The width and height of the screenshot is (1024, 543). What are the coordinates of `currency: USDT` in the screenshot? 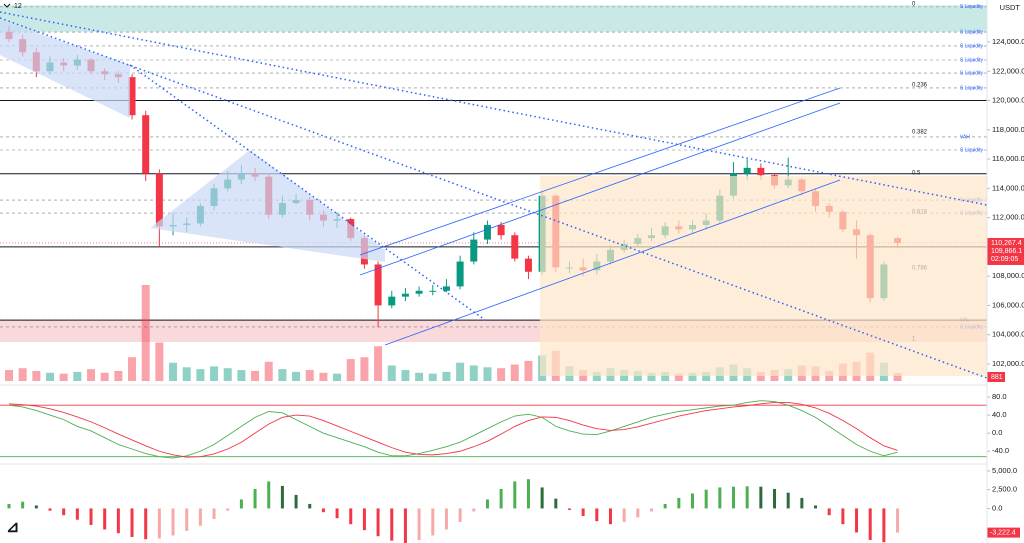 It's located at (1010, 7).